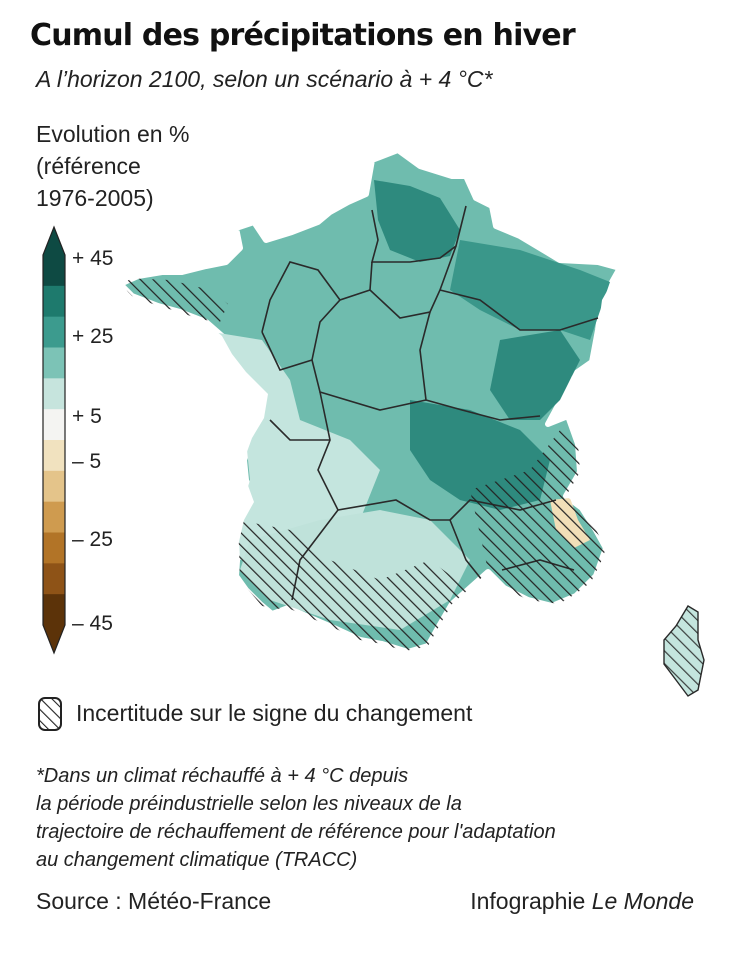 Image resolution: width=752 pixels, height=958 pixels. Describe the element at coordinates (538, 517) in the screenshot. I see `hatch-zone-southeast` at that location.